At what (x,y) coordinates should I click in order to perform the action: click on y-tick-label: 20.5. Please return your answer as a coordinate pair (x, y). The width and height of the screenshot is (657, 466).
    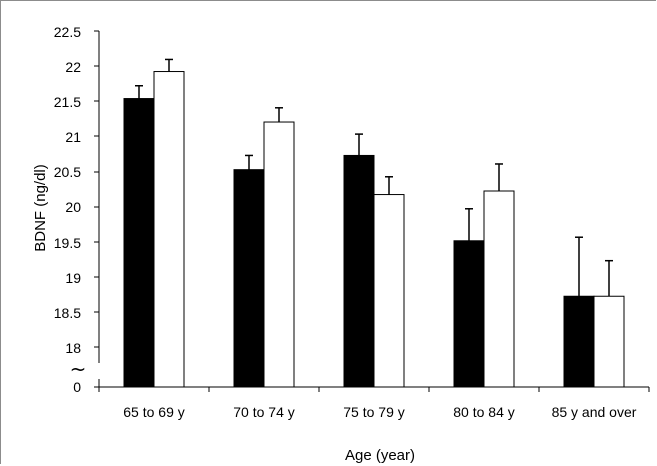
    Looking at the image, I should click on (67, 172).